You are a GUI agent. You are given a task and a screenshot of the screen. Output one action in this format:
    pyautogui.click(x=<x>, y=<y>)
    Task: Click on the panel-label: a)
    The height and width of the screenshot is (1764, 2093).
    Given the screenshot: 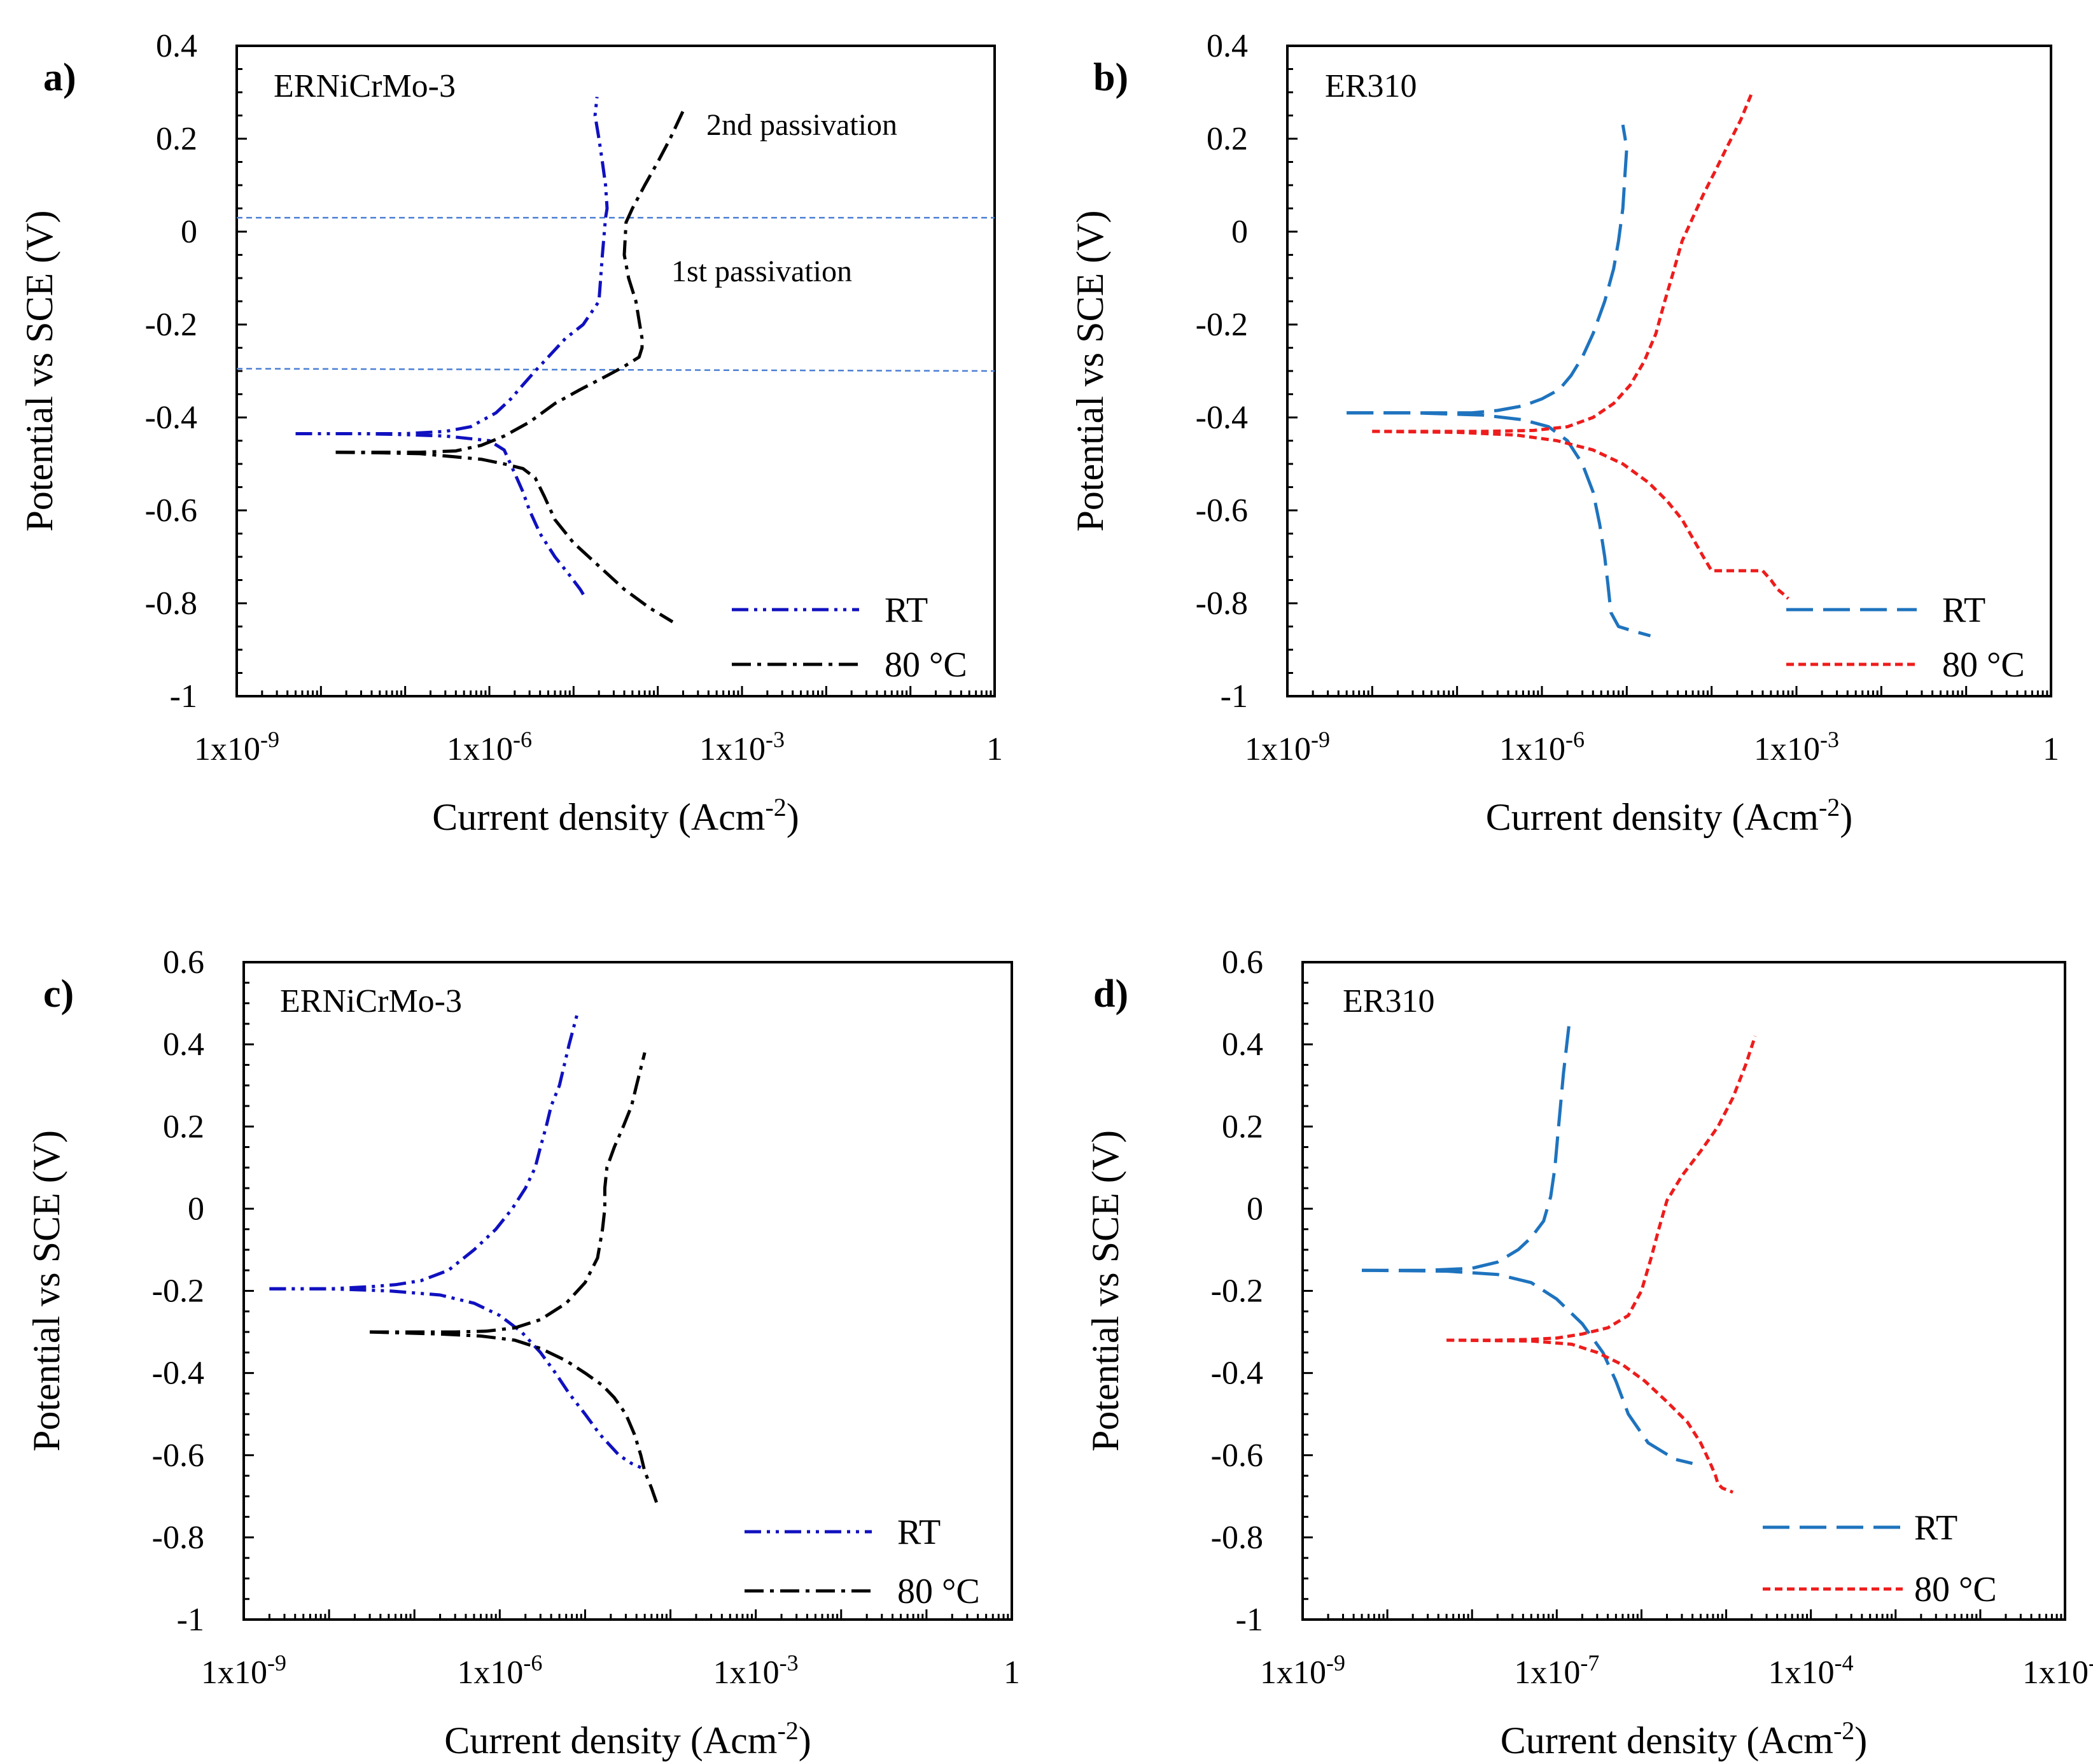 What is the action you would take?
    pyautogui.click(x=59, y=77)
    